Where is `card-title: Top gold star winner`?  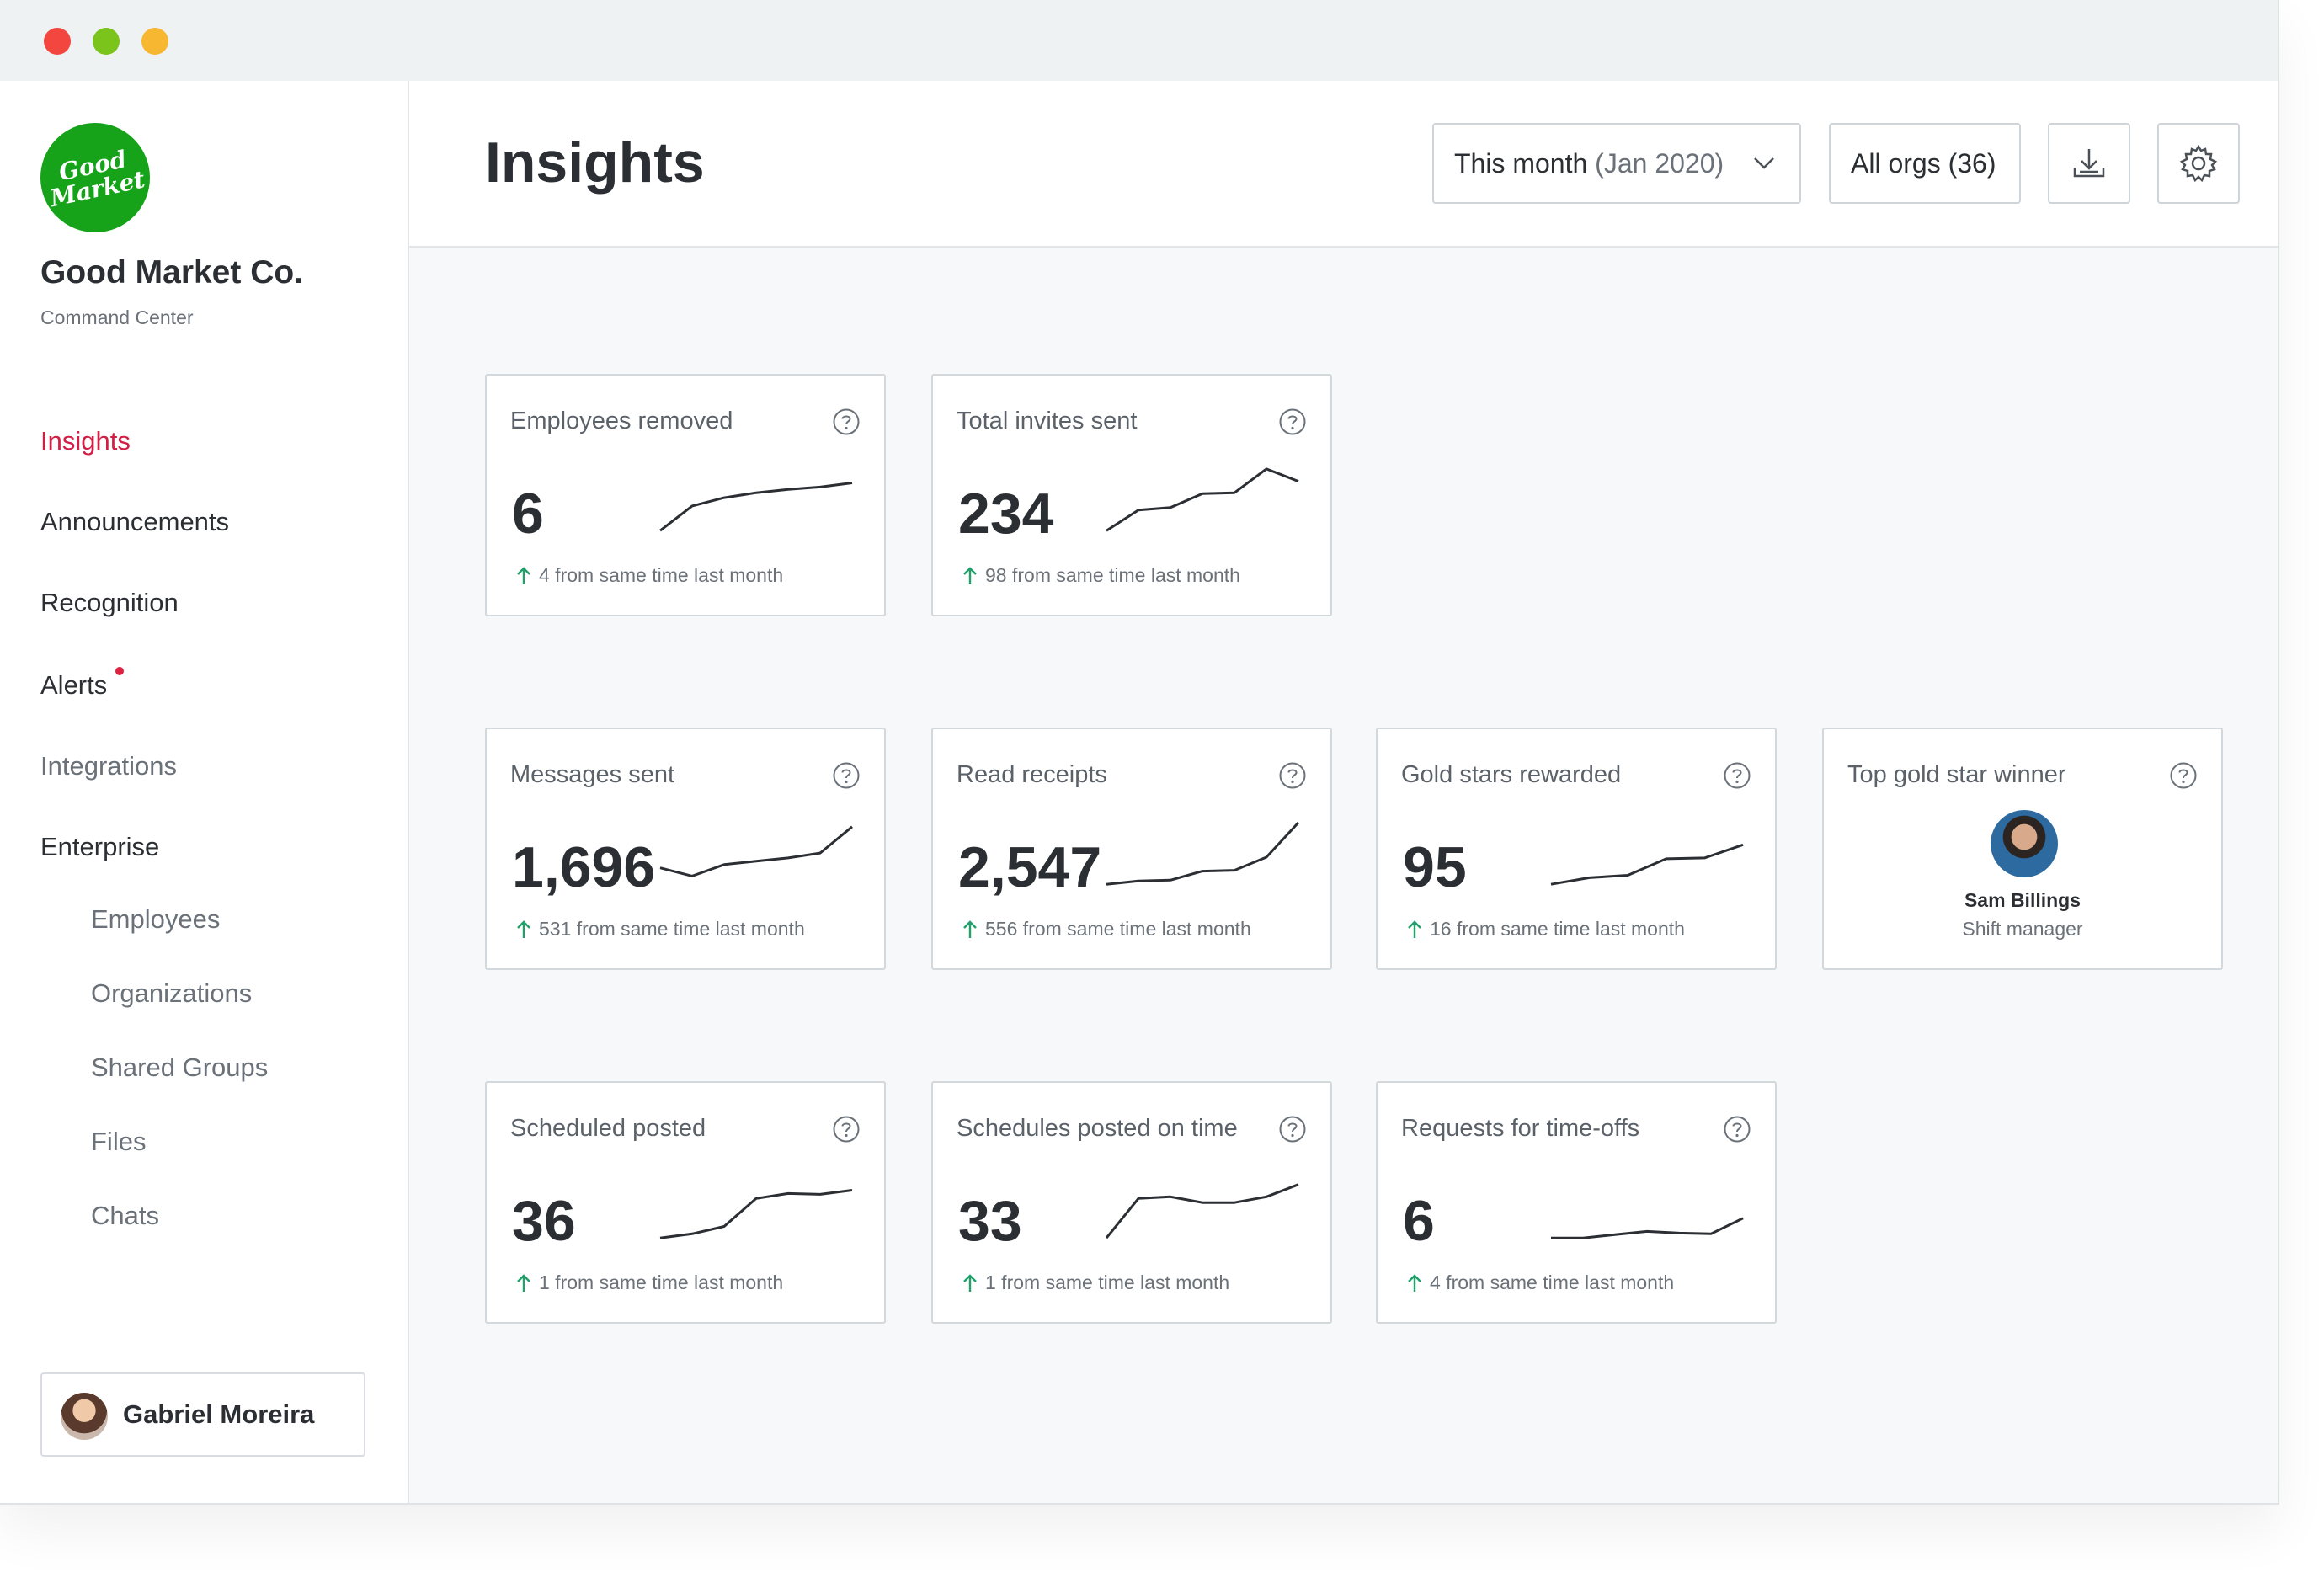 card-title: Top gold star winner is located at coordinates (1956, 774).